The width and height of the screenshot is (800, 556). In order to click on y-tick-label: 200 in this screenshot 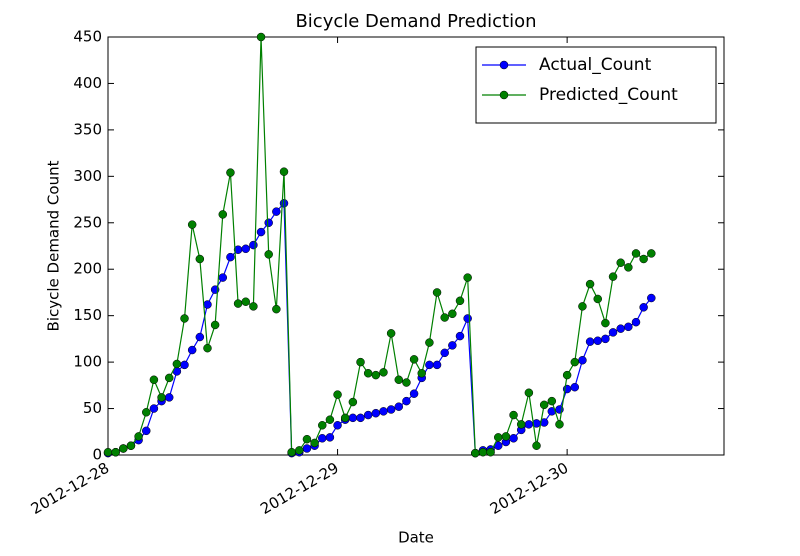, I will do `click(87, 269)`.